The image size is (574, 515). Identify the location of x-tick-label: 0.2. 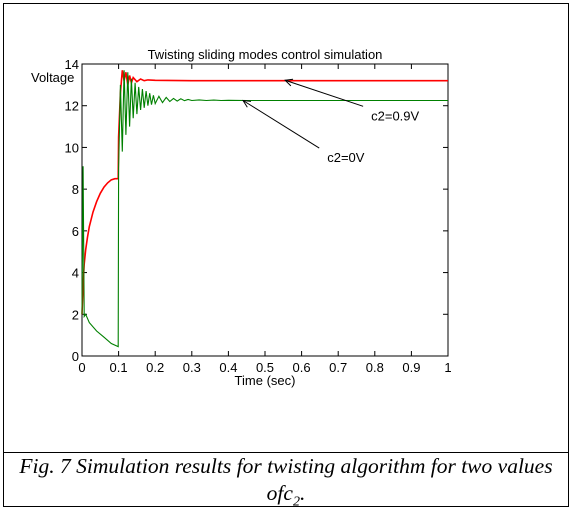
(155, 367).